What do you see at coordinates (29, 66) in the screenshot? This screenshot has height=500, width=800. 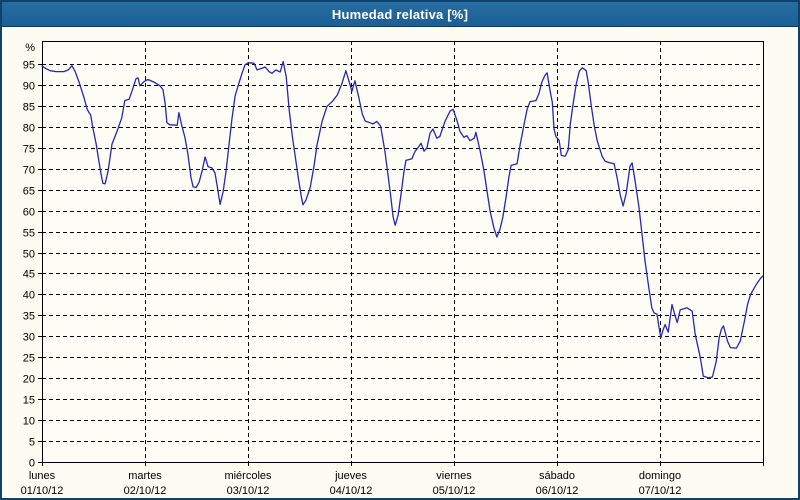 I see `y-tick-label: 95` at bounding box center [29, 66].